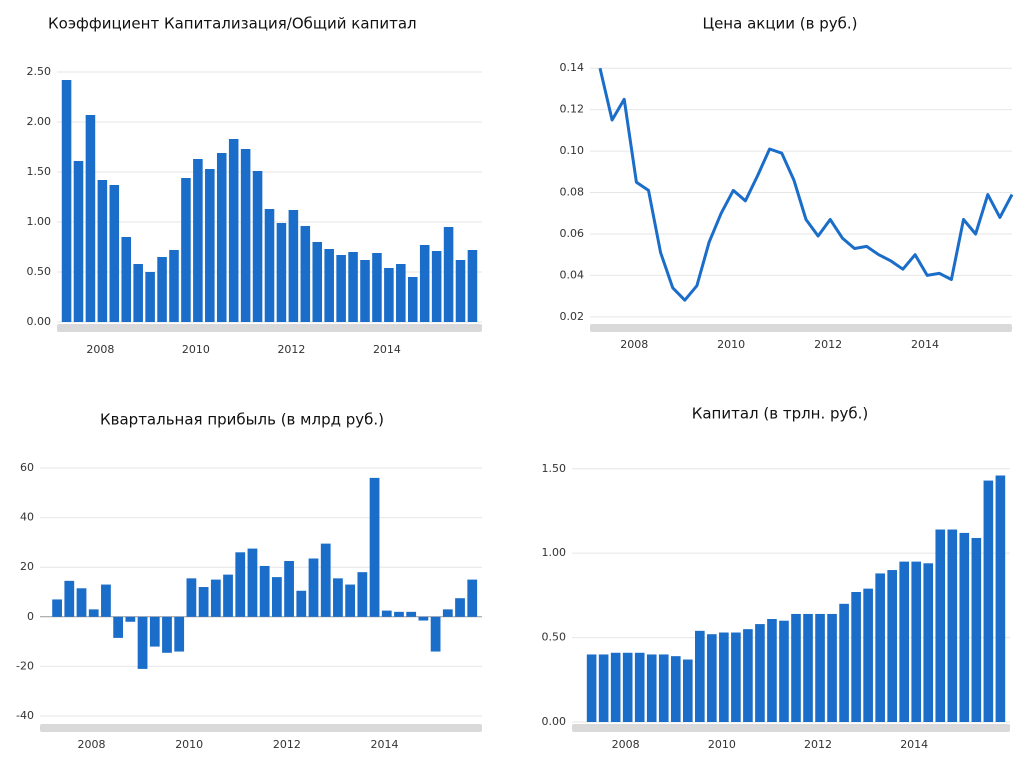  Describe the element at coordinates (39, 71) in the screenshot. I see `y-tick-label: 2.50` at that location.